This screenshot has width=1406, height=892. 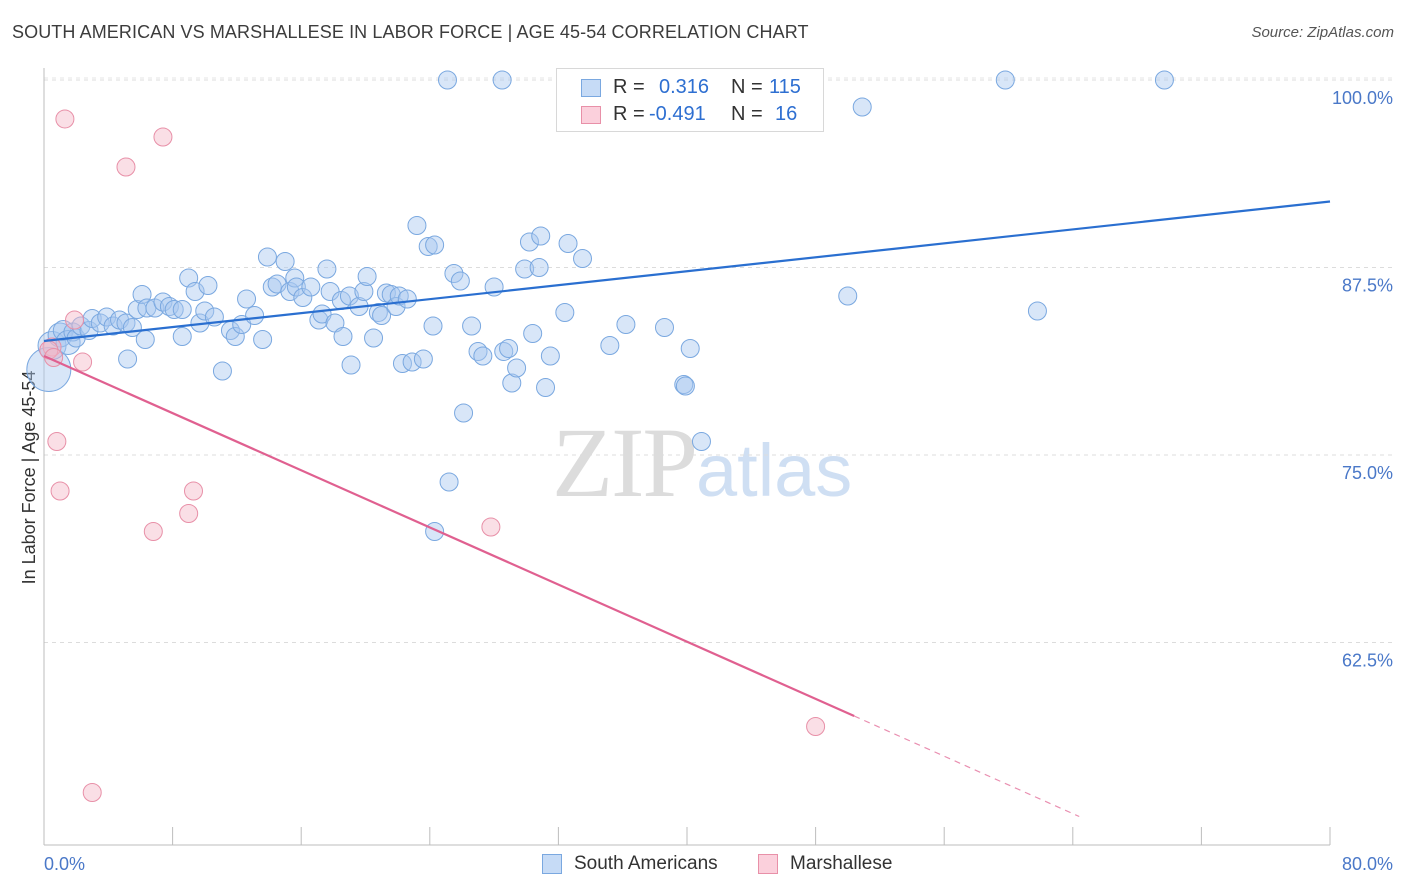 What do you see at coordinates (785, 87) in the screenshot?
I see `legend-n-value: 115` at bounding box center [785, 87].